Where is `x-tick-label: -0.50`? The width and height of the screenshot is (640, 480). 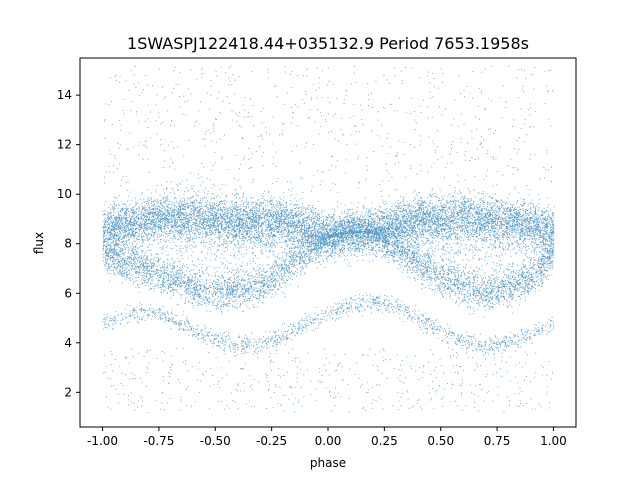
x-tick-label: -0.50 is located at coordinates (215, 441).